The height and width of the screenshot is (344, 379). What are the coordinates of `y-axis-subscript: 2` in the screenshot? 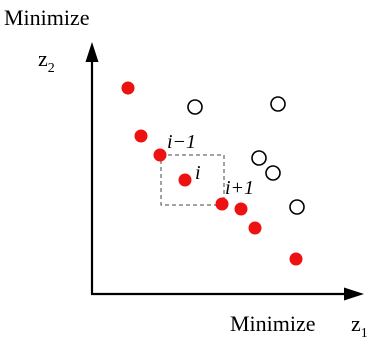 It's located at (51, 68).